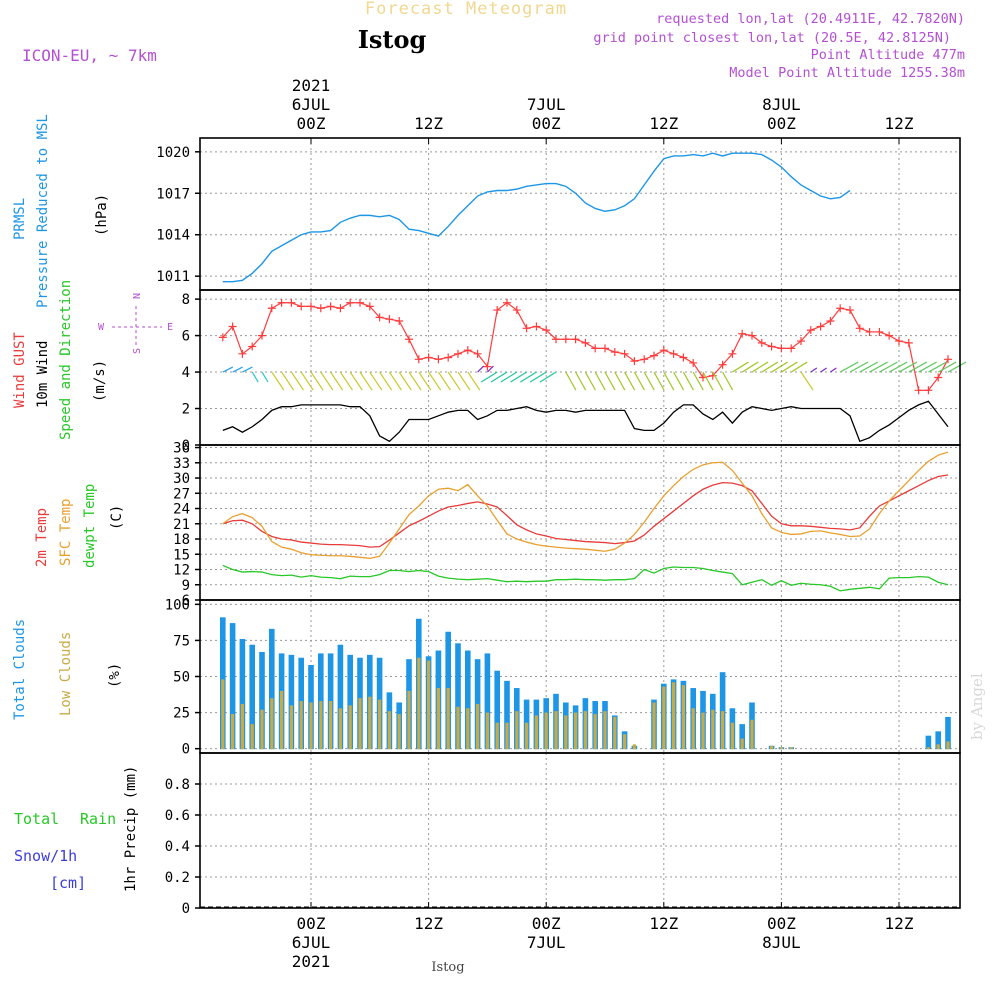 This screenshot has height=1000, width=1000. Describe the element at coordinates (181, 494) in the screenshot. I see `y-tick-label: 27` at that location.